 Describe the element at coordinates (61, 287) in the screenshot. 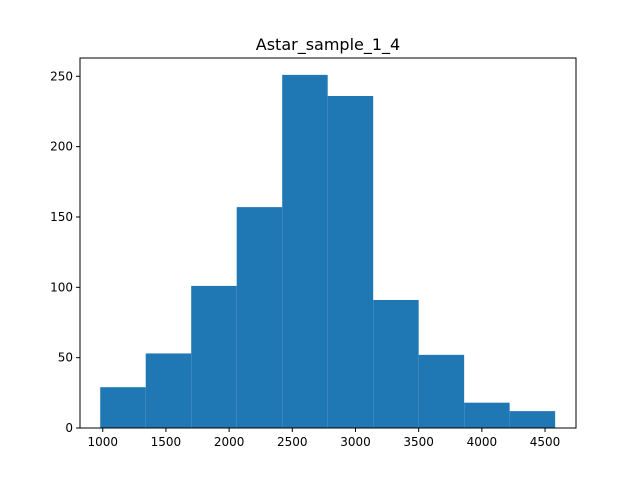

I see `y-tick-label: 100` at that location.